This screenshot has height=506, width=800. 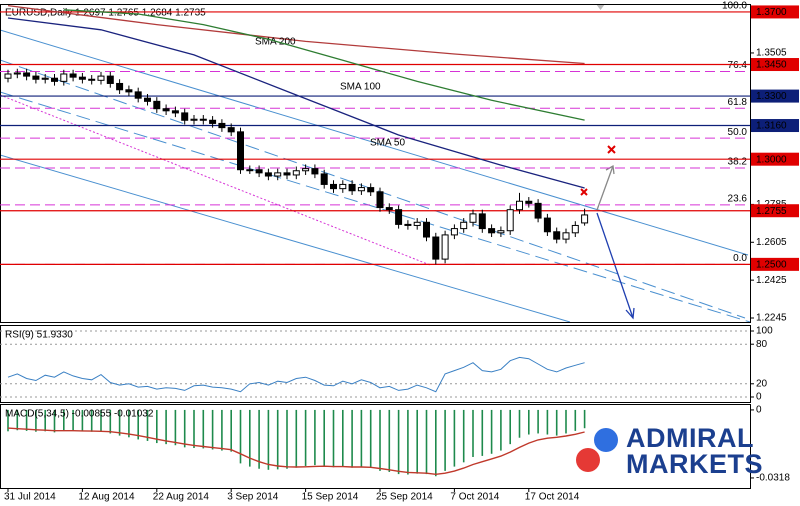 What do you see at coordinates (296, 34) in the screenshot?
I see `sma-line` at bounding box center [296, 34].